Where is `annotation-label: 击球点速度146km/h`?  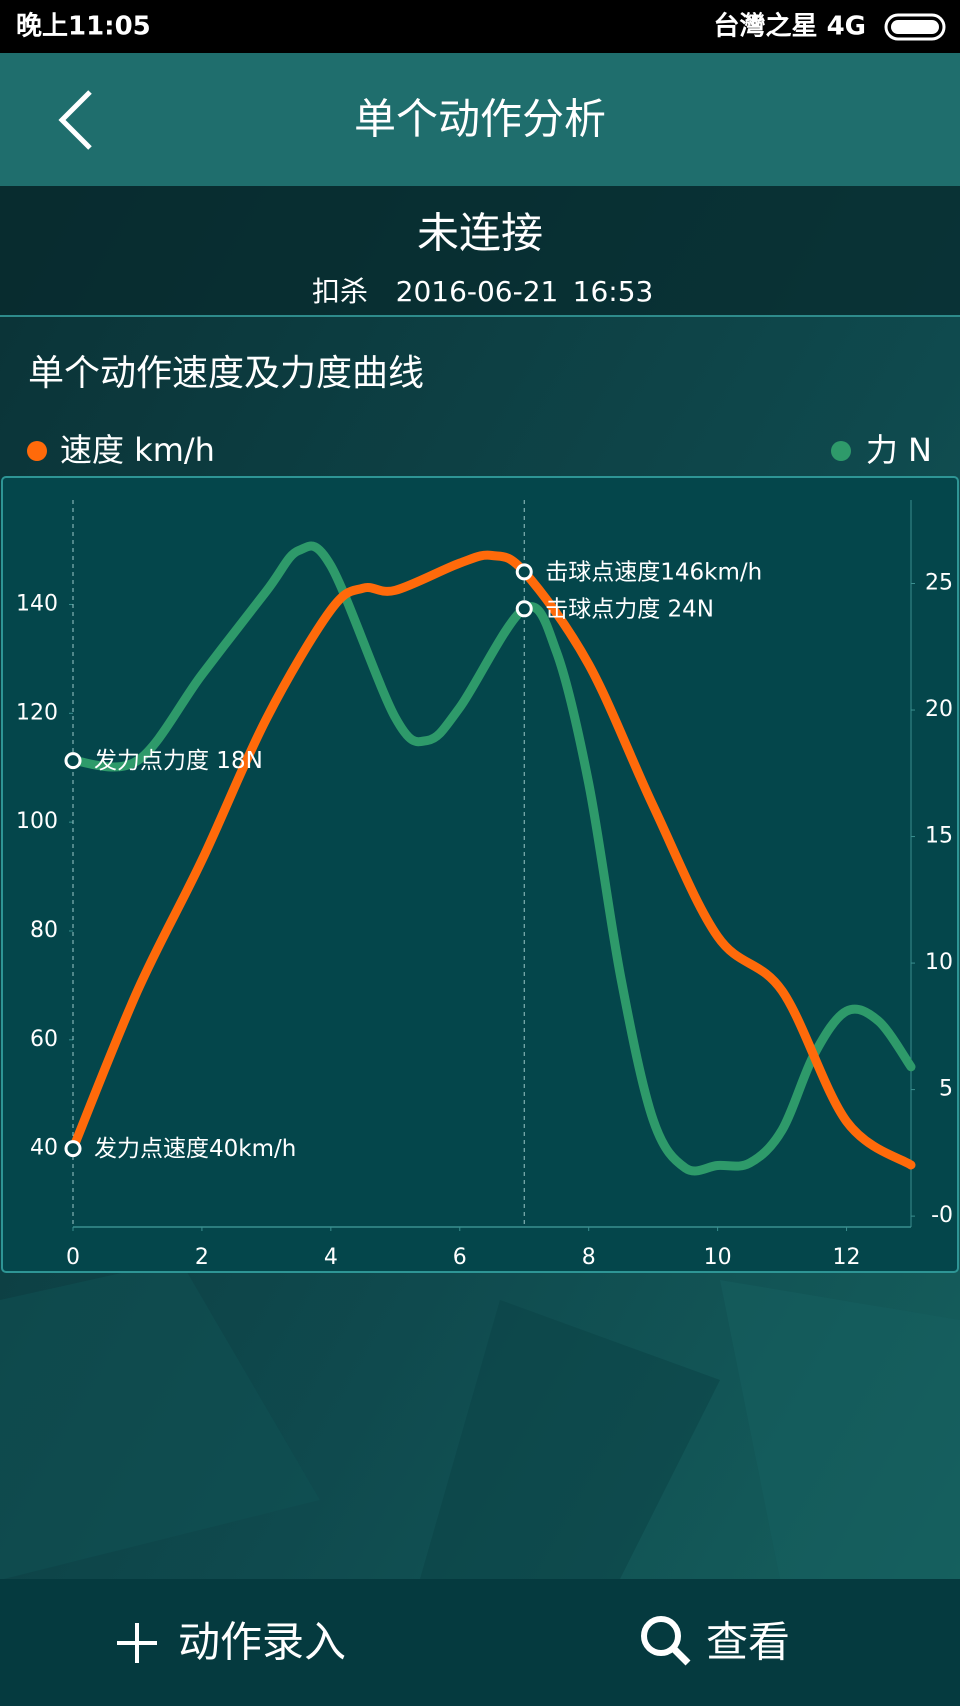 annotation-label: 击球点速度146km/h is located at coordinates (653, 572).